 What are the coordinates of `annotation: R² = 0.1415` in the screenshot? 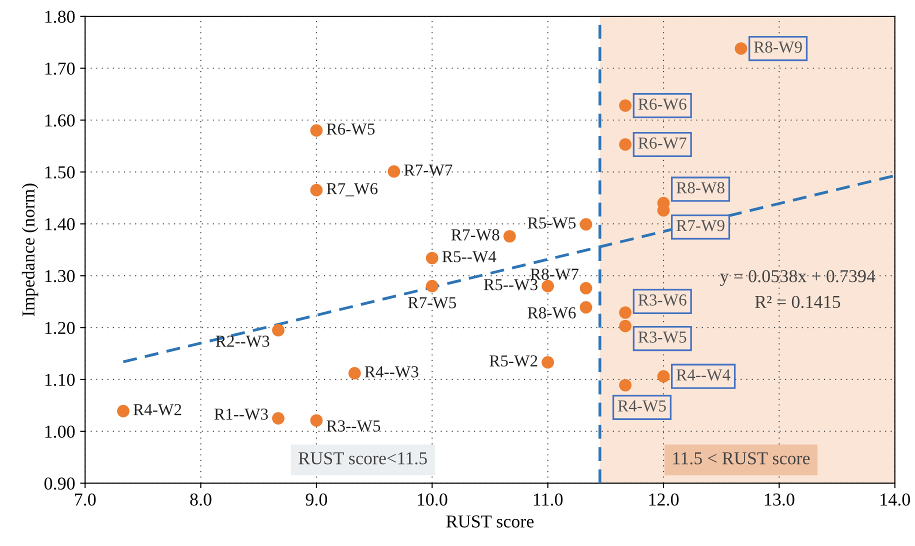 It's located at (797, 302).